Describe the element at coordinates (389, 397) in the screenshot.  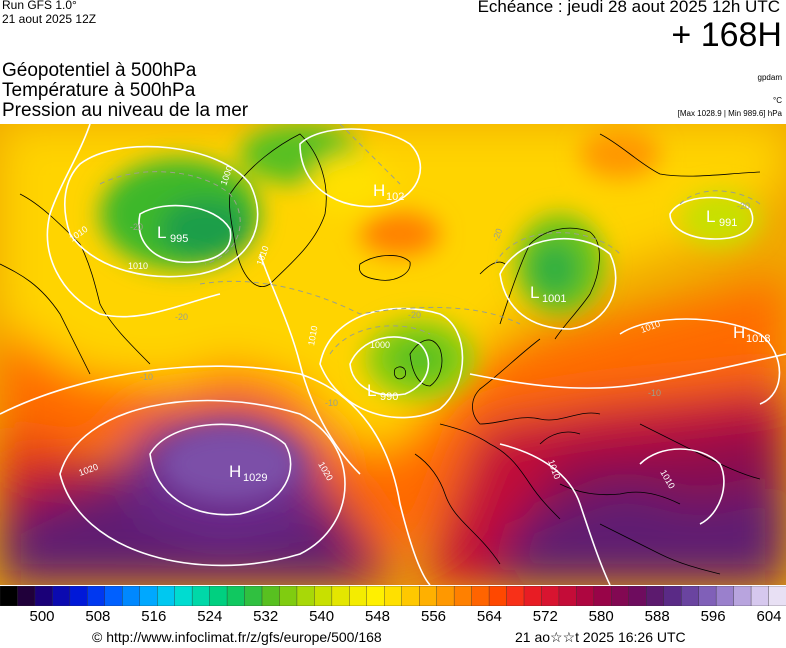
I see `low-center-value: 990` at that location.